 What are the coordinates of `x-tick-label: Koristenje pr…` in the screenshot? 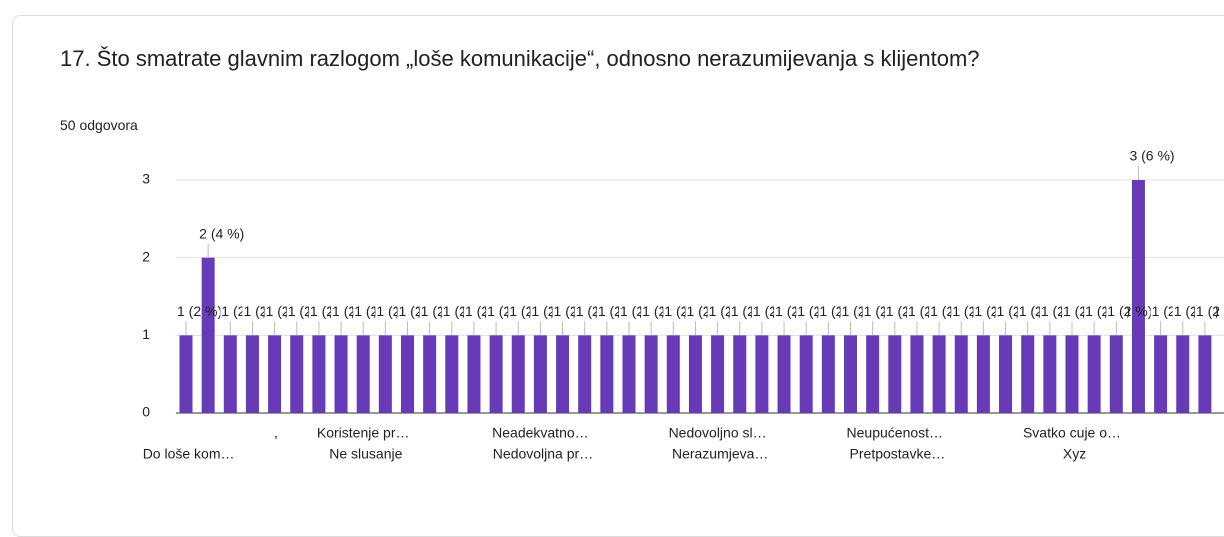 It's located at (363, 433).